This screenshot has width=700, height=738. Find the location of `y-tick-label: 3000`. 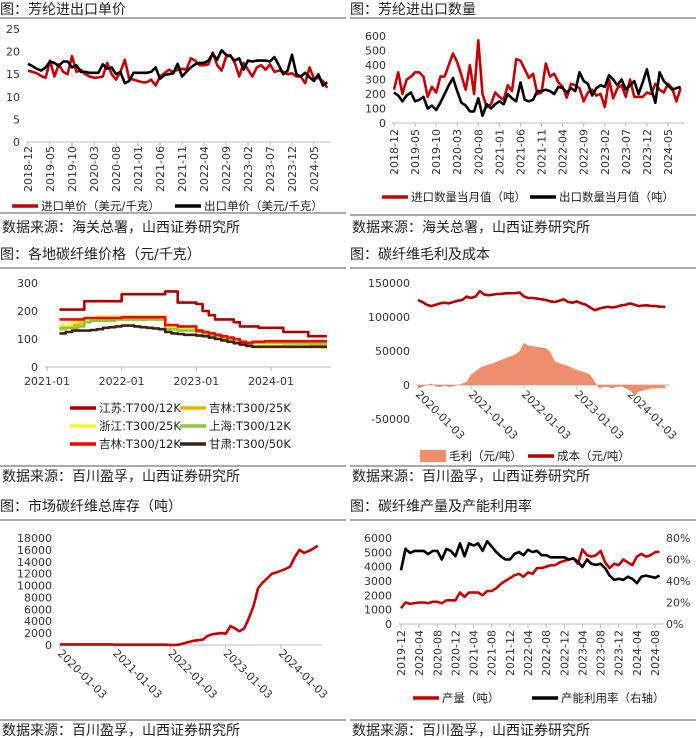

y-tick-label: 3000 is located at coordinates (378, 581).